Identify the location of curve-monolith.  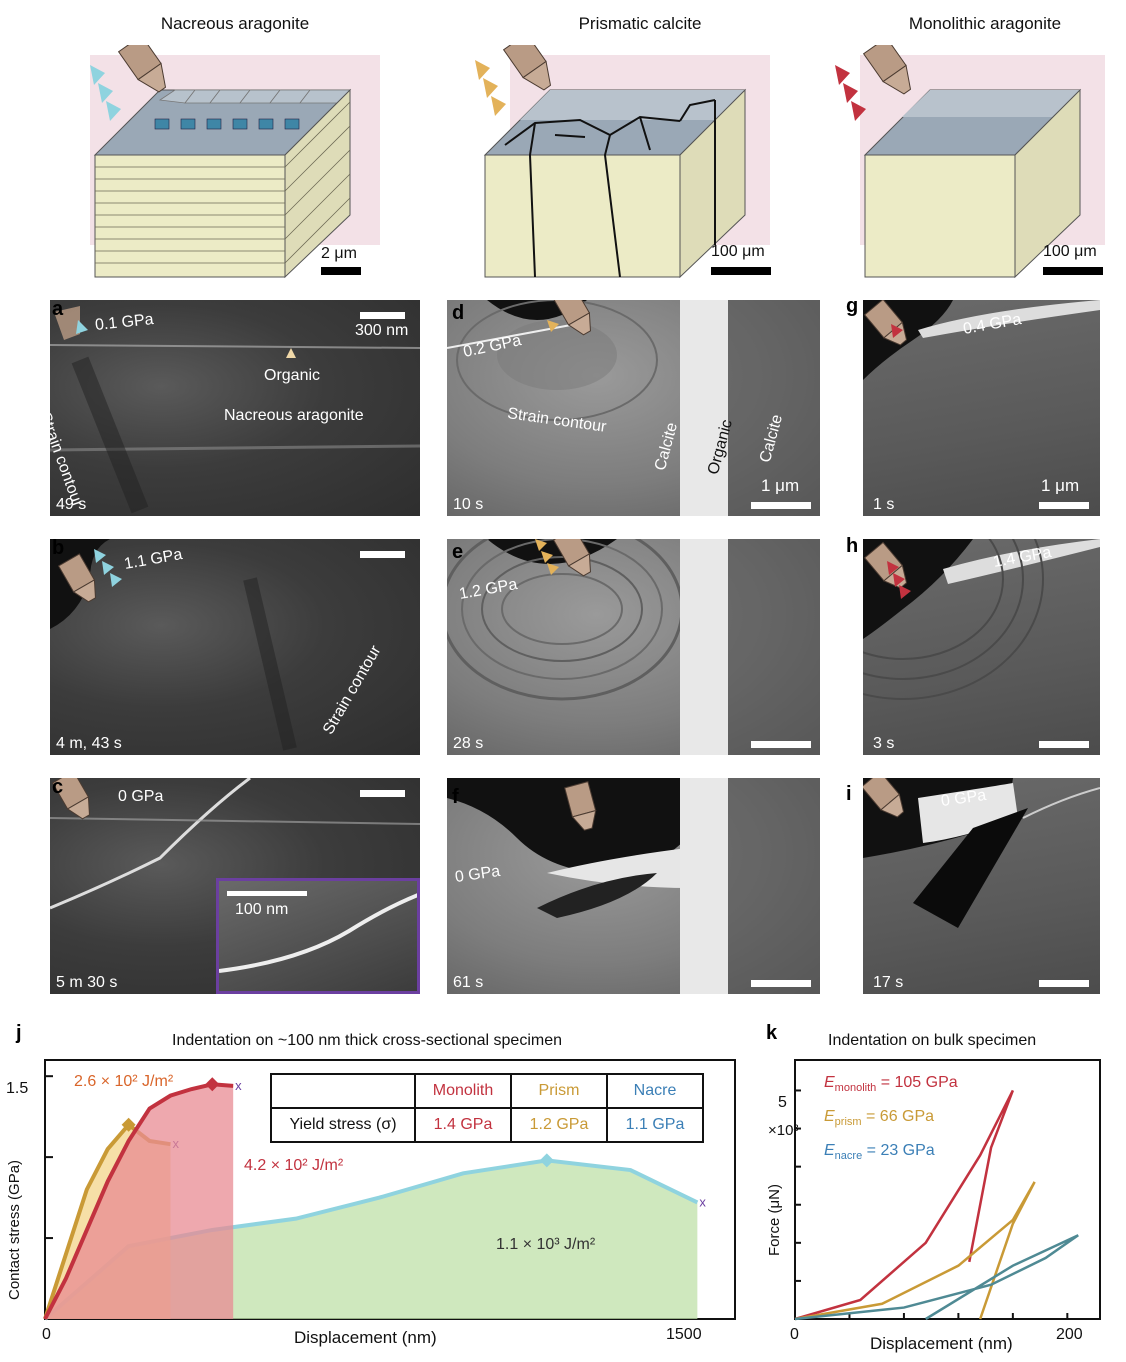
(138, 1201).